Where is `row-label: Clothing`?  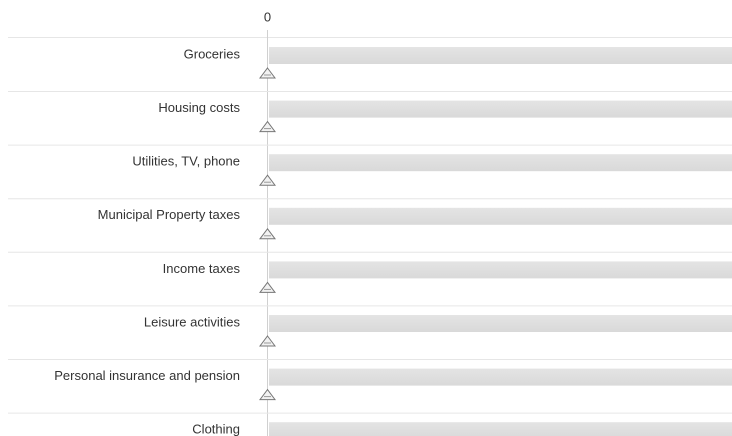
row-label: Clothing is located at coordinates (216, 429).